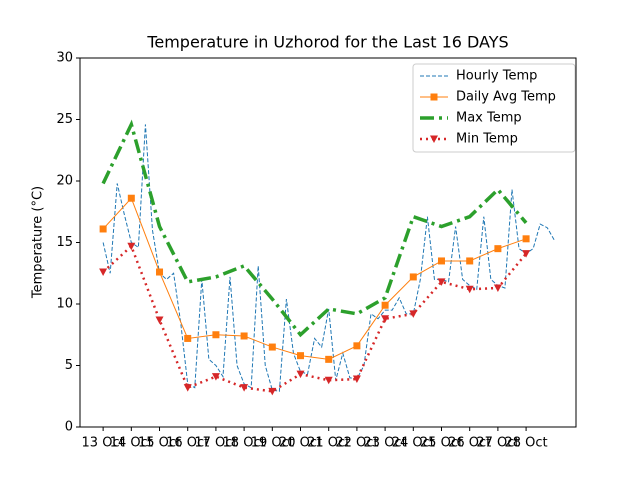  I want to click on x-tick-label: 15 Oct, so click(159, 443).